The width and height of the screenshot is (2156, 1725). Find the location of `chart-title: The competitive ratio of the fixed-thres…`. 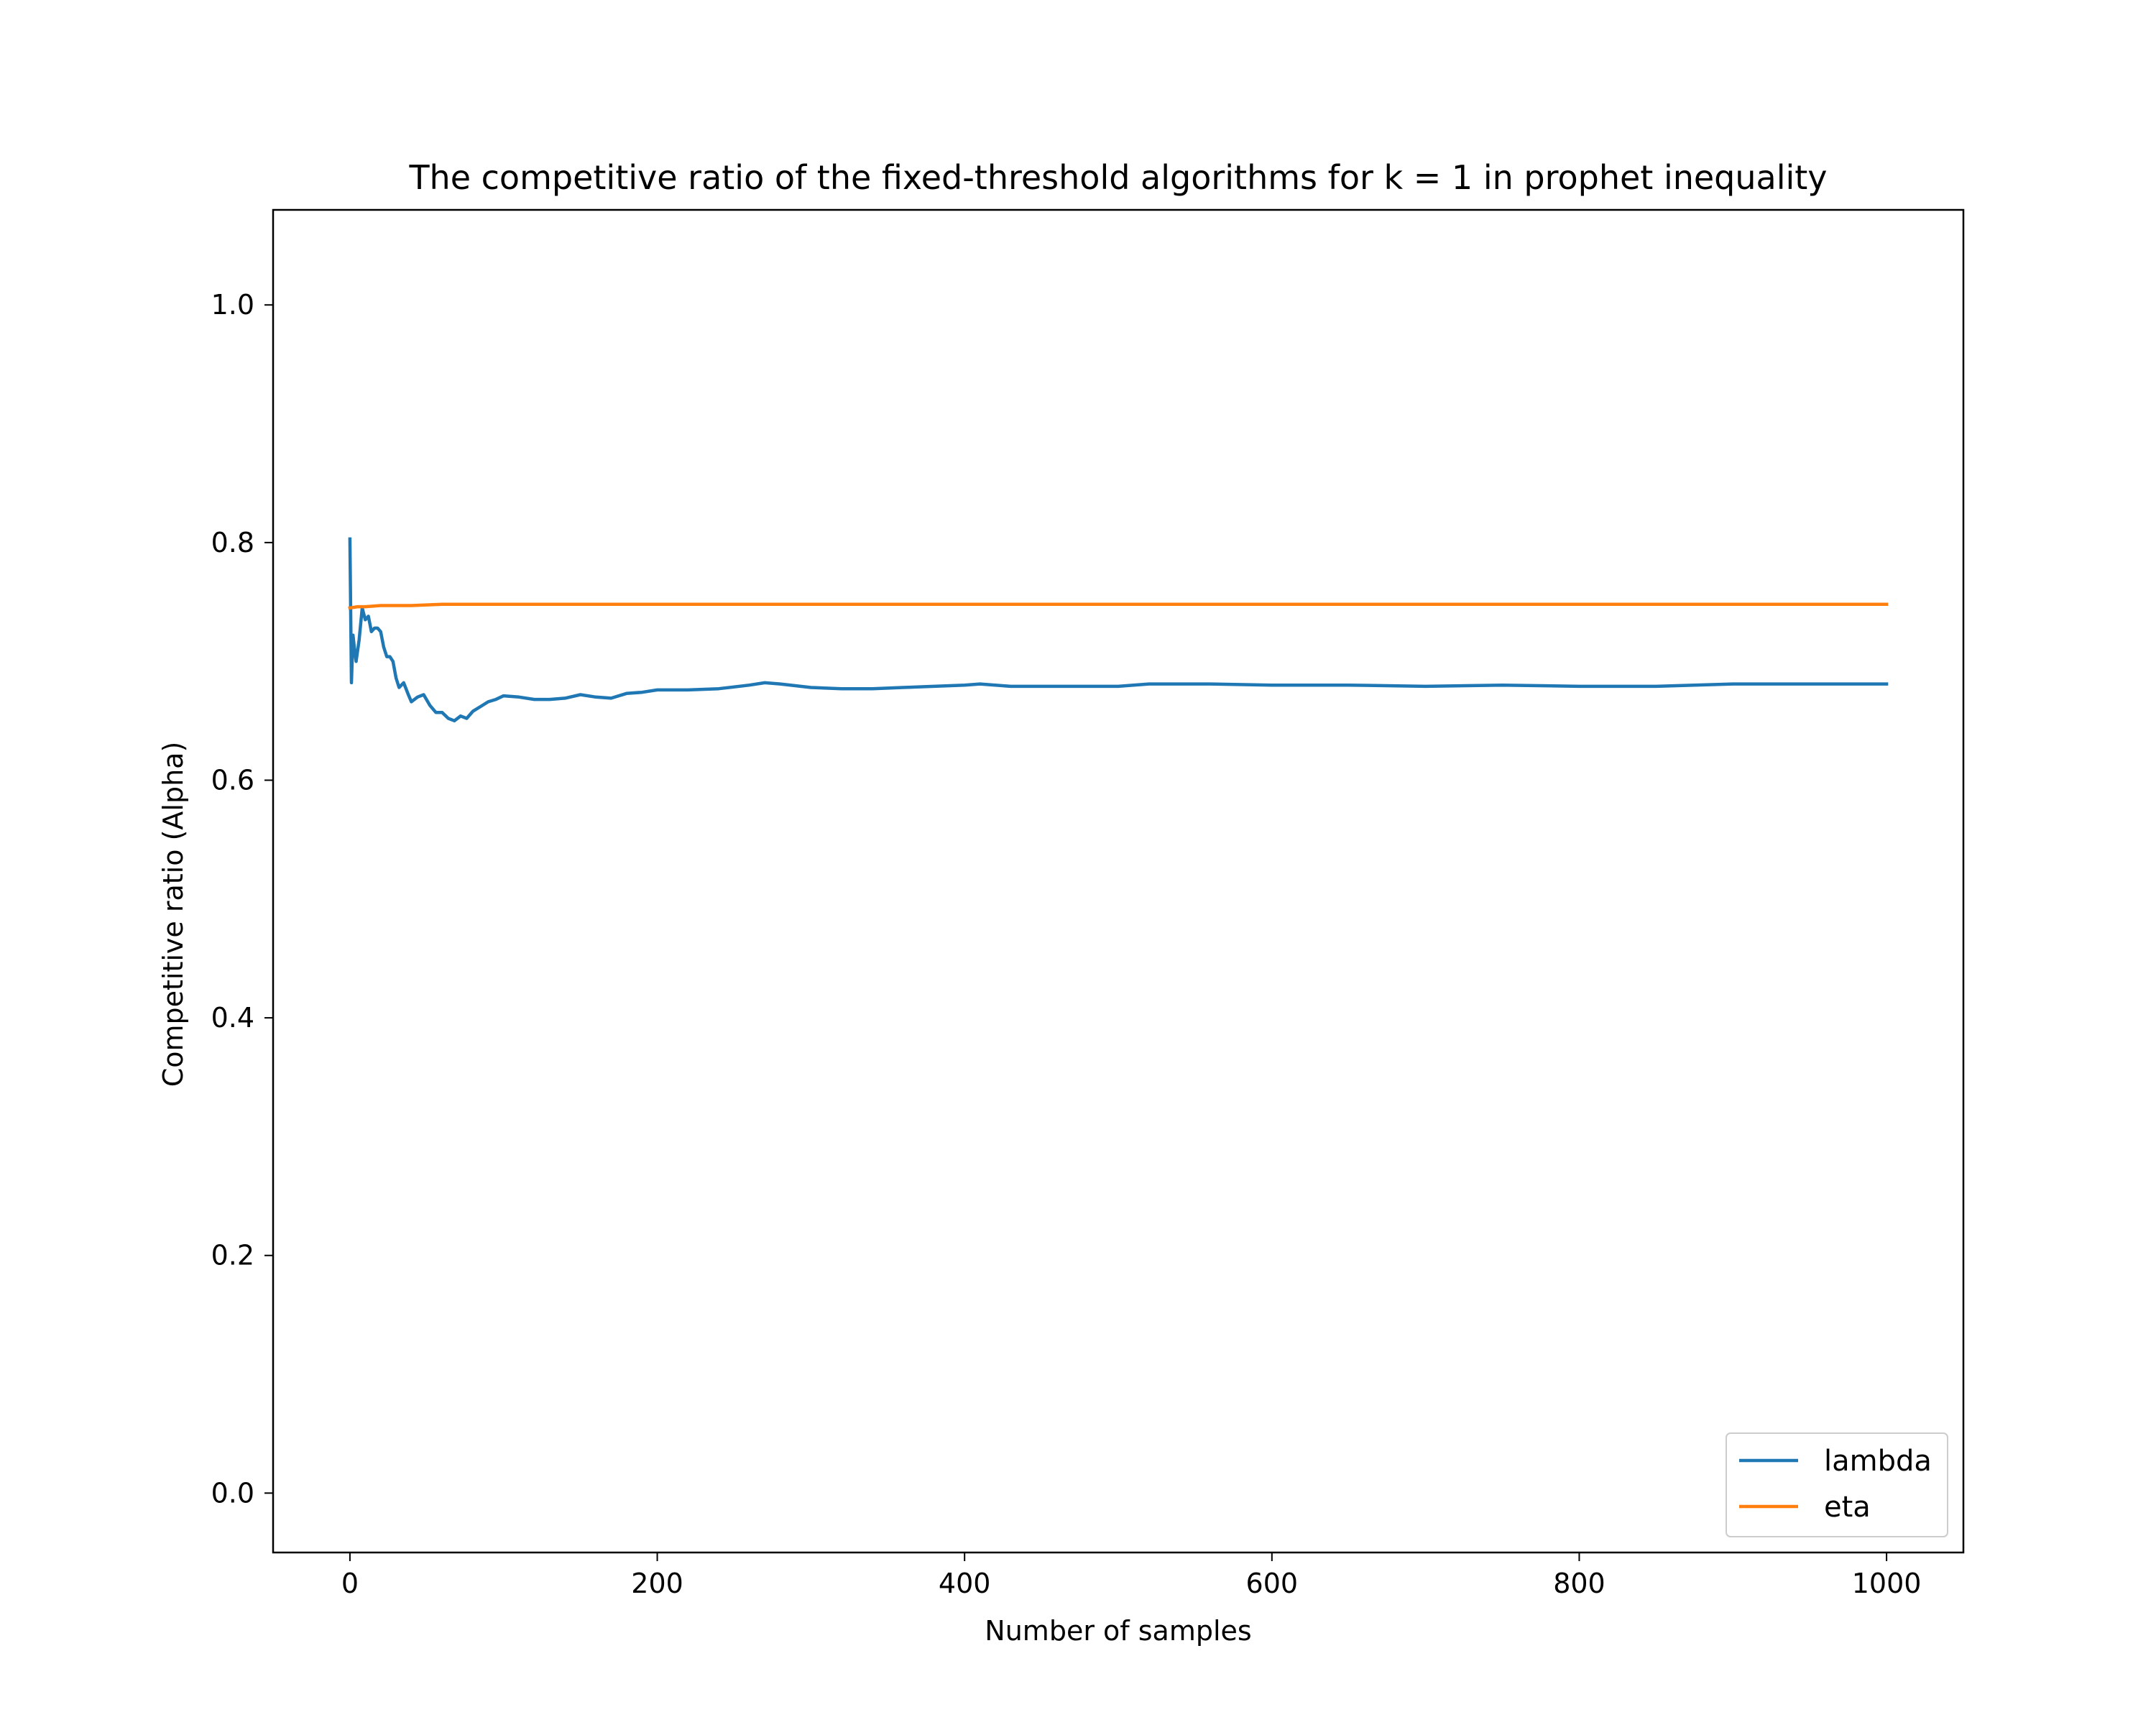

chart-title: The competitive ratio of the fixed-thres… is located at coordinates (1117, 177).